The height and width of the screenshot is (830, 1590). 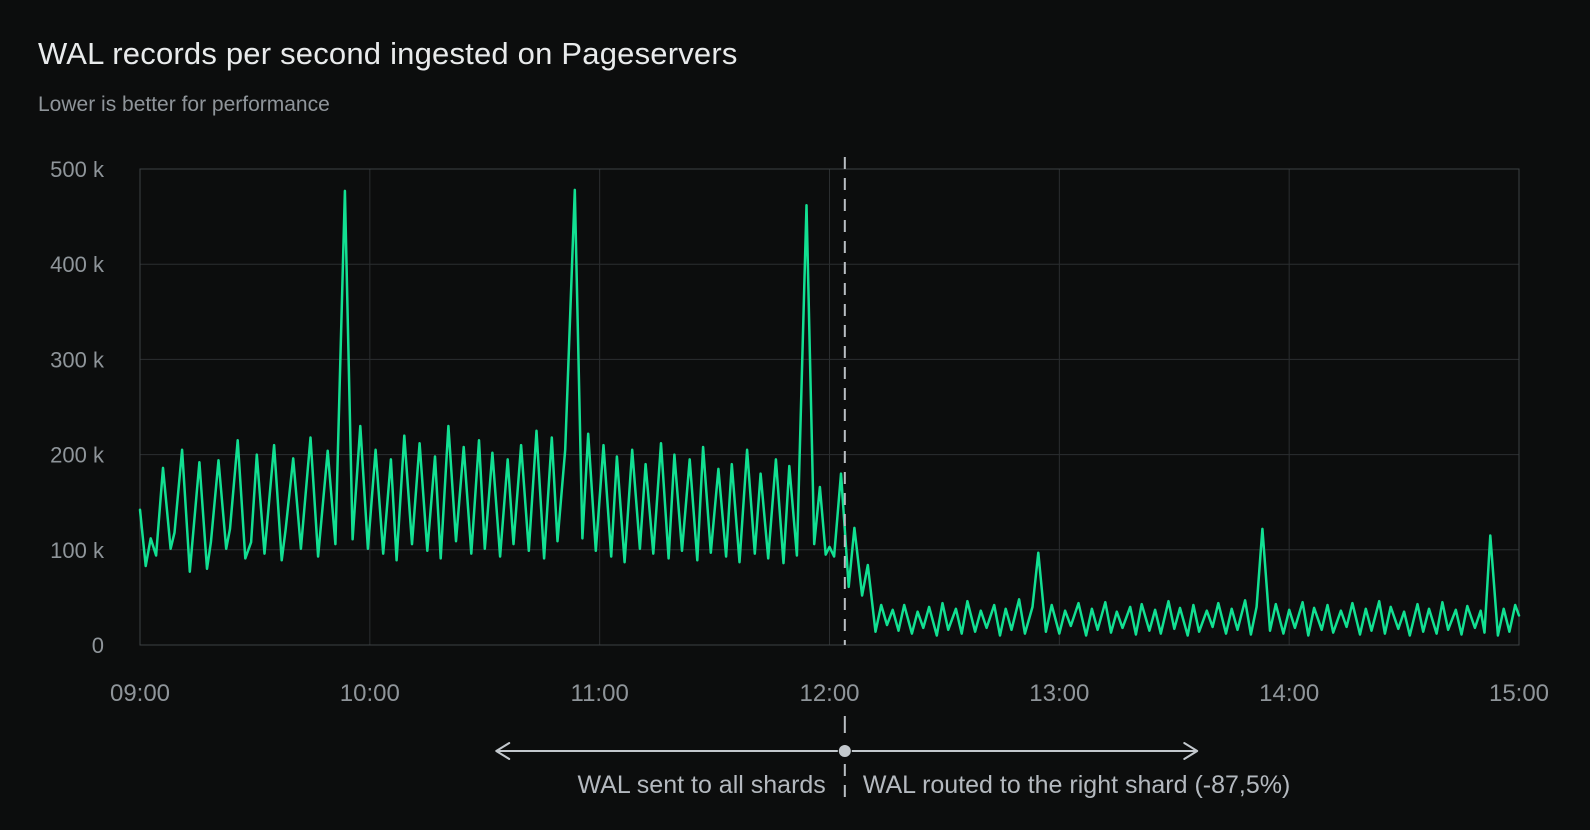 What do you see at coordinates (1059, 693) in the screenshot?
I see `x-axis-tick-label: 13:00` at bounding box center [1059, 693].